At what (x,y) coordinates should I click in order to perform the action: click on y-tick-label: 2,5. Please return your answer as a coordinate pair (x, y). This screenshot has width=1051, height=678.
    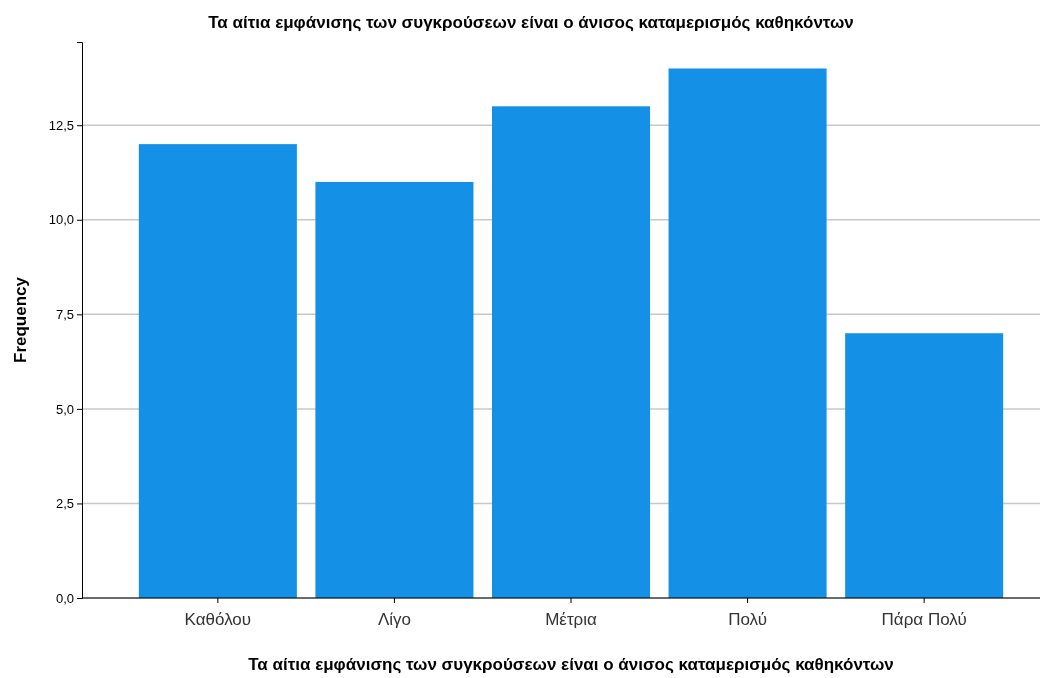
    Looking at the image, I should click on (64, 504).